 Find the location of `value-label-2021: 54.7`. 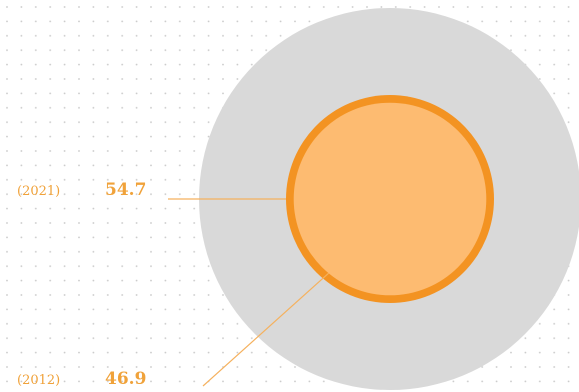

value-label-2021: 54.7 is located at coordinates (126, 190).